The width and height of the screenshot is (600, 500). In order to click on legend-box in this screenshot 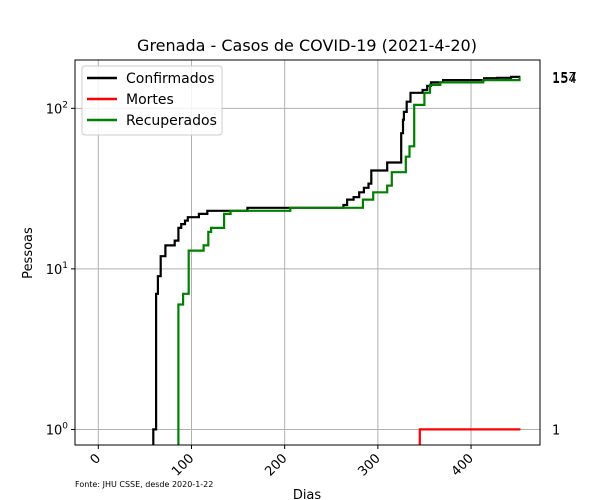, I will do `click(152, 100)`.